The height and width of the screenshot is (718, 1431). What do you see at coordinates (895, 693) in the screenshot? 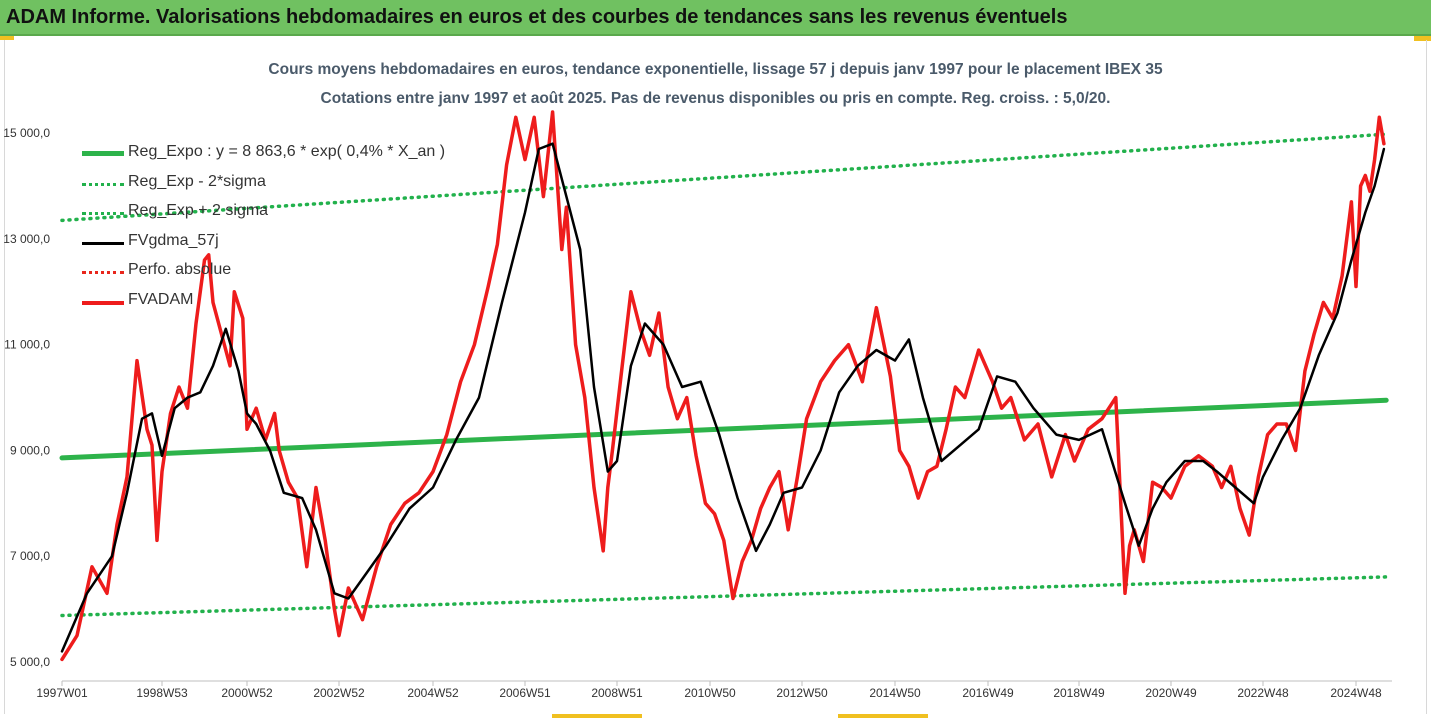
I see `x-tick-label: 2014W50` at bounding box center [895, 693].